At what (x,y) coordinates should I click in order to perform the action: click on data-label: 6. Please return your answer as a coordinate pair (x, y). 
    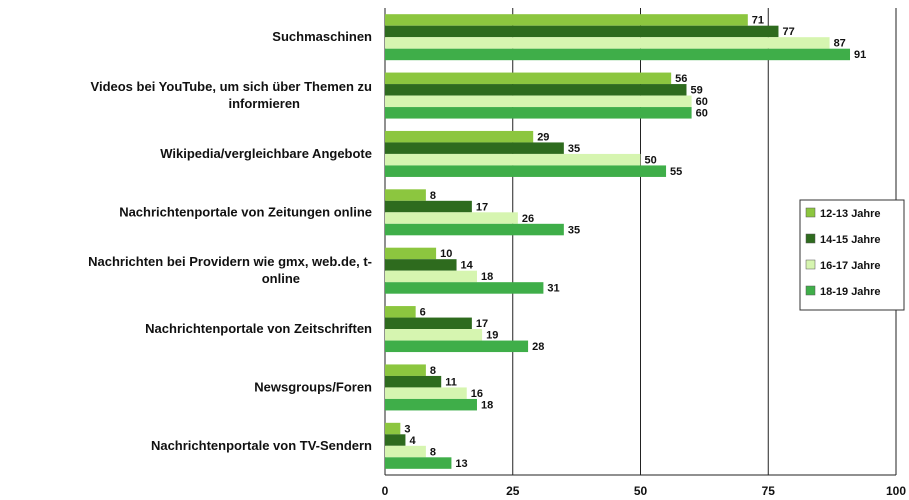
    Looking at the image, I should click on (423, 313).